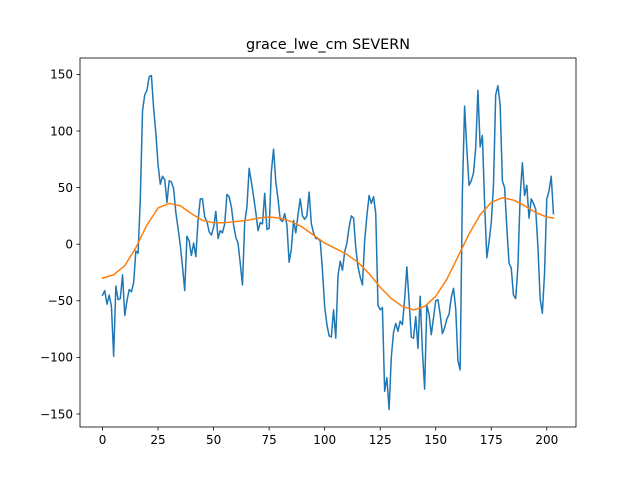 This screenshot has width=640, height=480. Describe the element at coordinates (157, 440) in the screenshot. I see `x-tick-label: 25` at that location.